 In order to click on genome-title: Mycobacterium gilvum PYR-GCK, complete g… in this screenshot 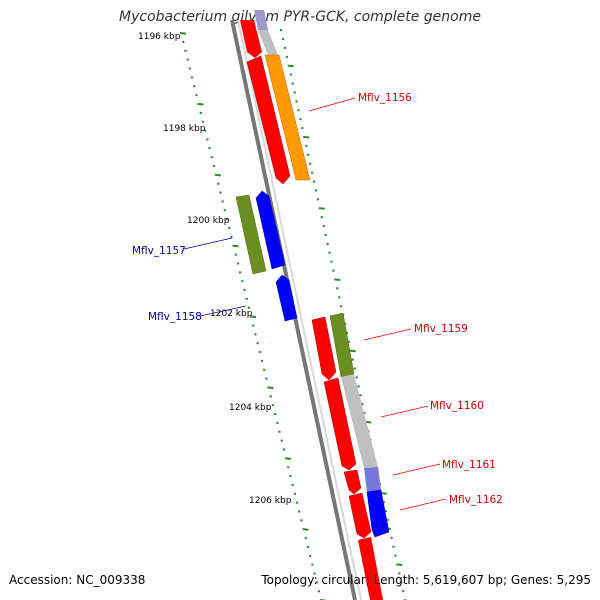, I will do `click(300, 17)`.